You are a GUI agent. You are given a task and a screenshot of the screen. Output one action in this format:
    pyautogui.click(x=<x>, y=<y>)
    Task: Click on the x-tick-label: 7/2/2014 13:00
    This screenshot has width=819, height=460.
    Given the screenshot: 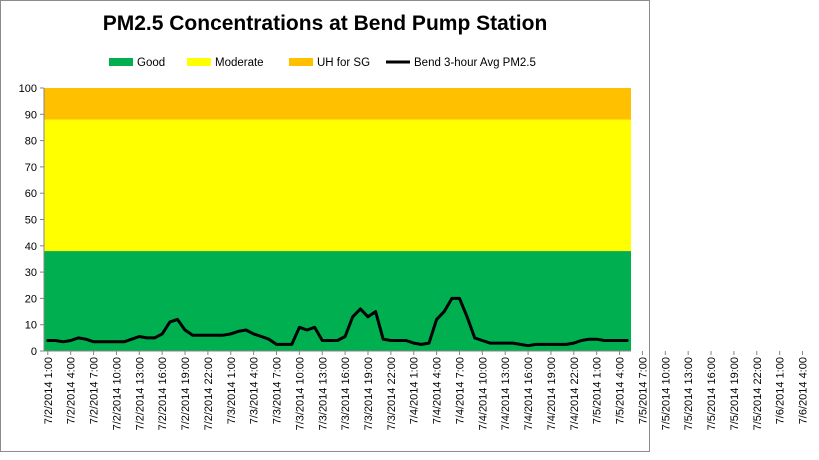 What is the action you would take?
    pyautogui.click(x=140, y=393)
    